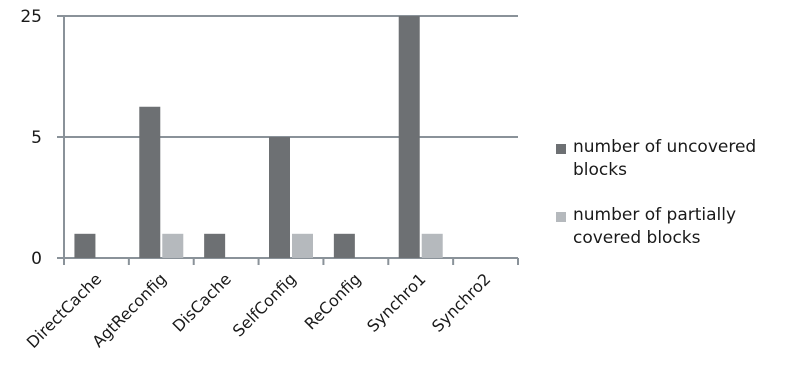 The height and width of the screenshot is (369, 787). What do you see at coordinates (173, 245) in the screenshot?
I see `bar-AgtReconfig-partially-covered` at bounding box center [173, 245].